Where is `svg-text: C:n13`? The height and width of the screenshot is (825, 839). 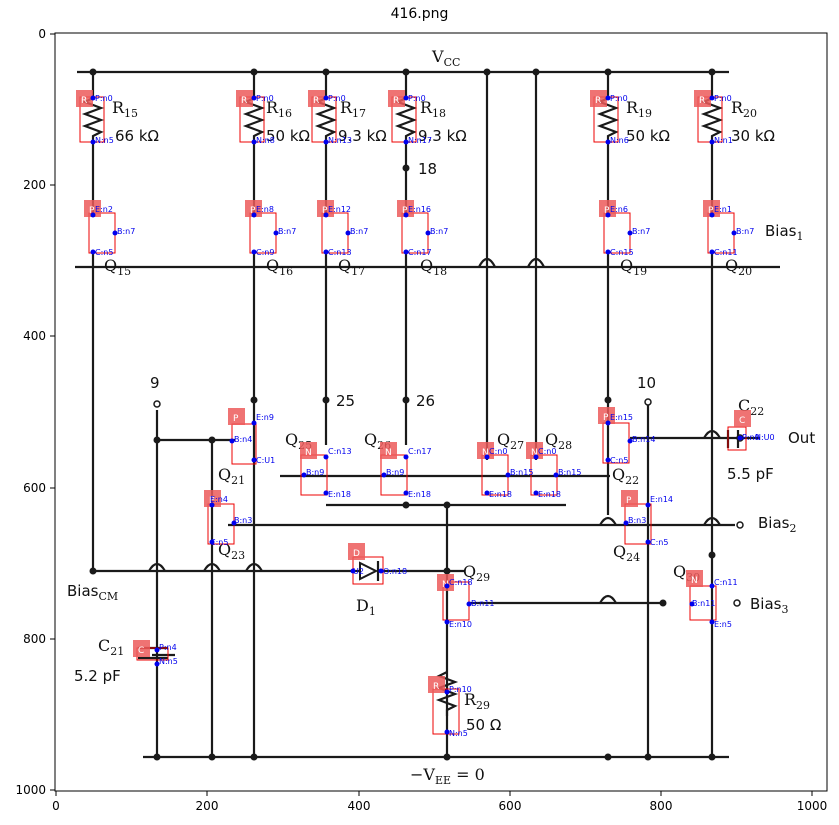 svg-text: C:n13 is located at coordinates (340, 451).